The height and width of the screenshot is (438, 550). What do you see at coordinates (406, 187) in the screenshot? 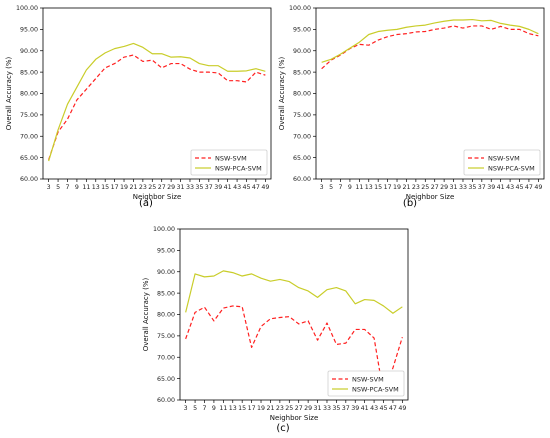
I see `x-tick-label: 21` at bounding box center [406, 187].